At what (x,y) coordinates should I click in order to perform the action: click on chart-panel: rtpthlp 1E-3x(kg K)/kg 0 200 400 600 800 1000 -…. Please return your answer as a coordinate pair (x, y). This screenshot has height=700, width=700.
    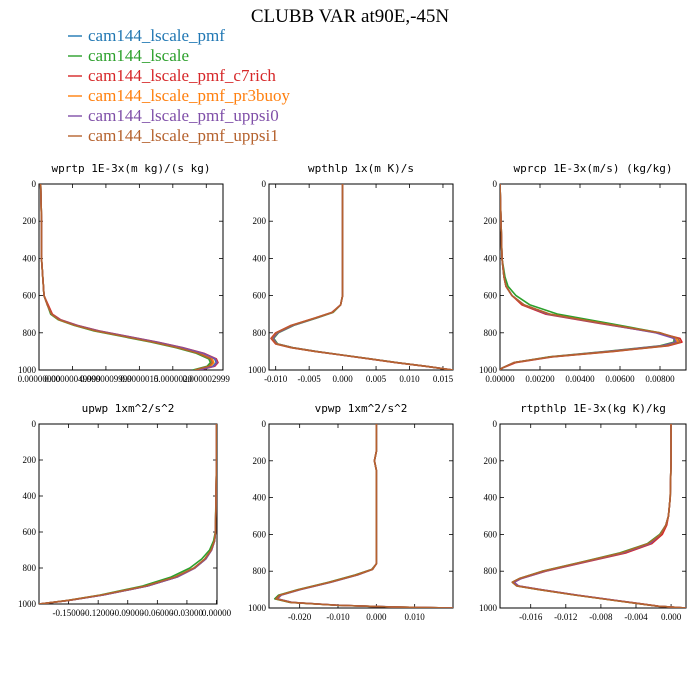
    Looking at the image, I should click on (583, 512).